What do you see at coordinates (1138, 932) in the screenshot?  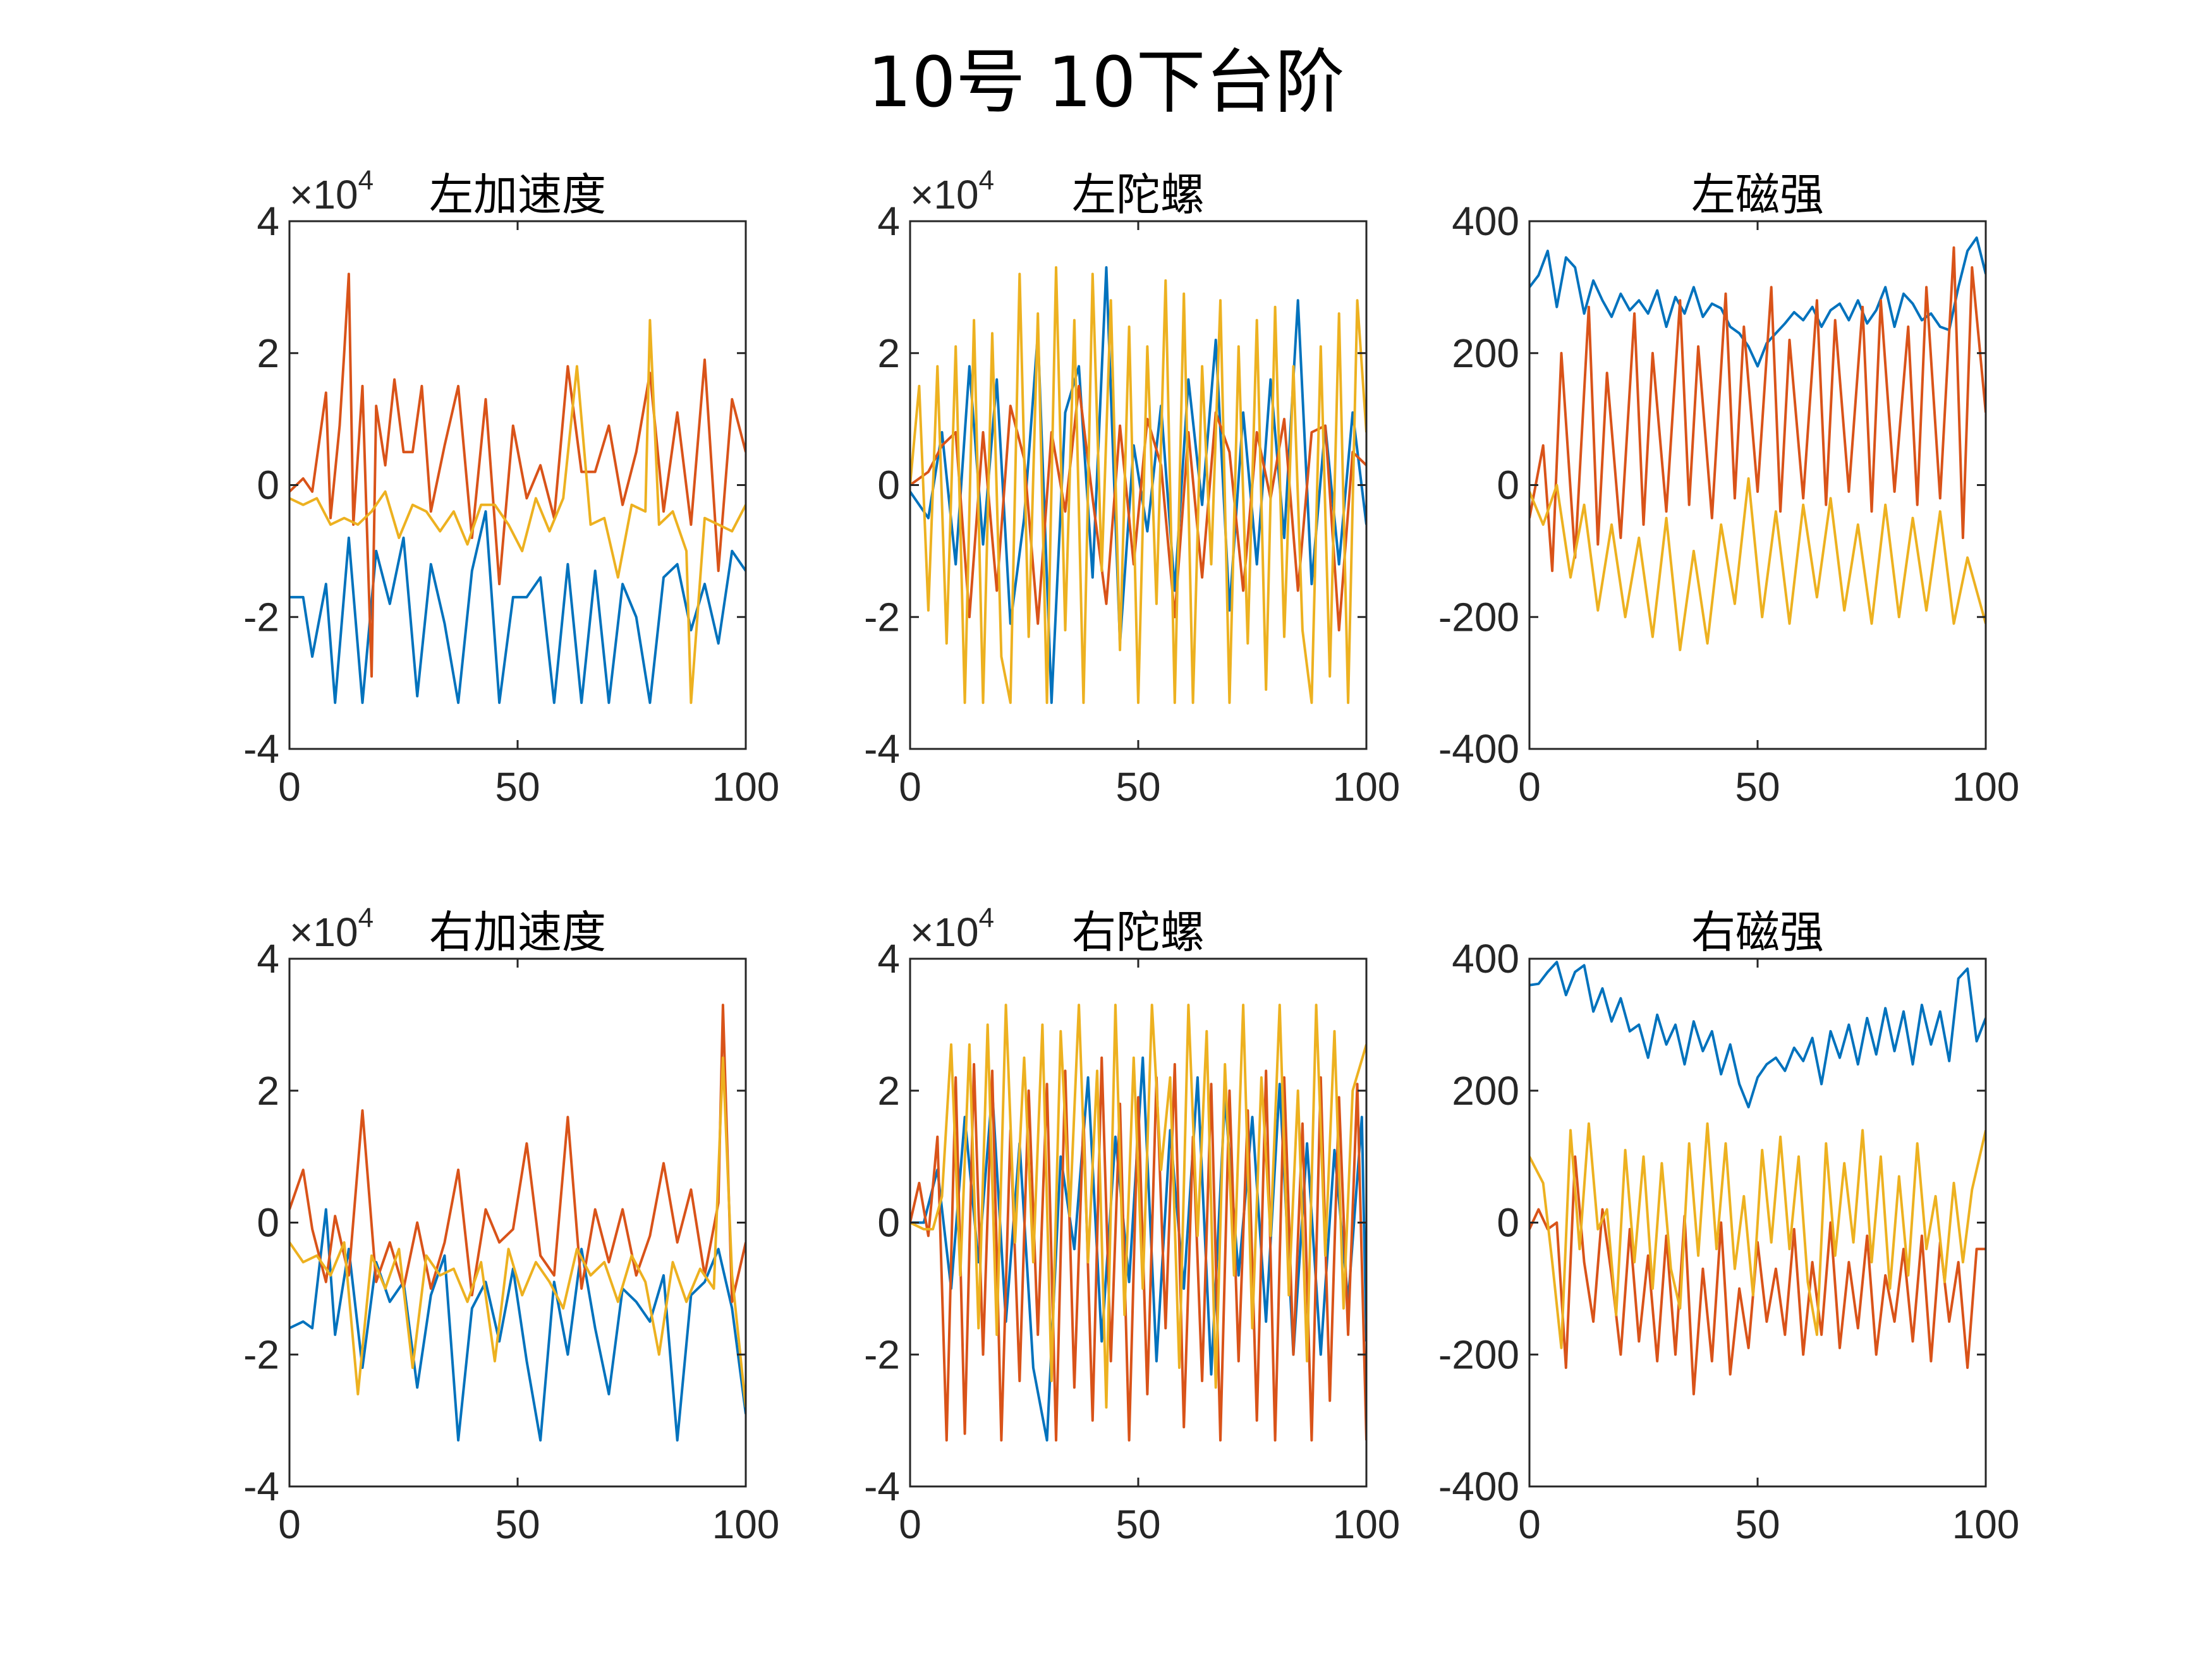 I see `subplot-title: 右陀螺` at bounding box center [1138, 932].